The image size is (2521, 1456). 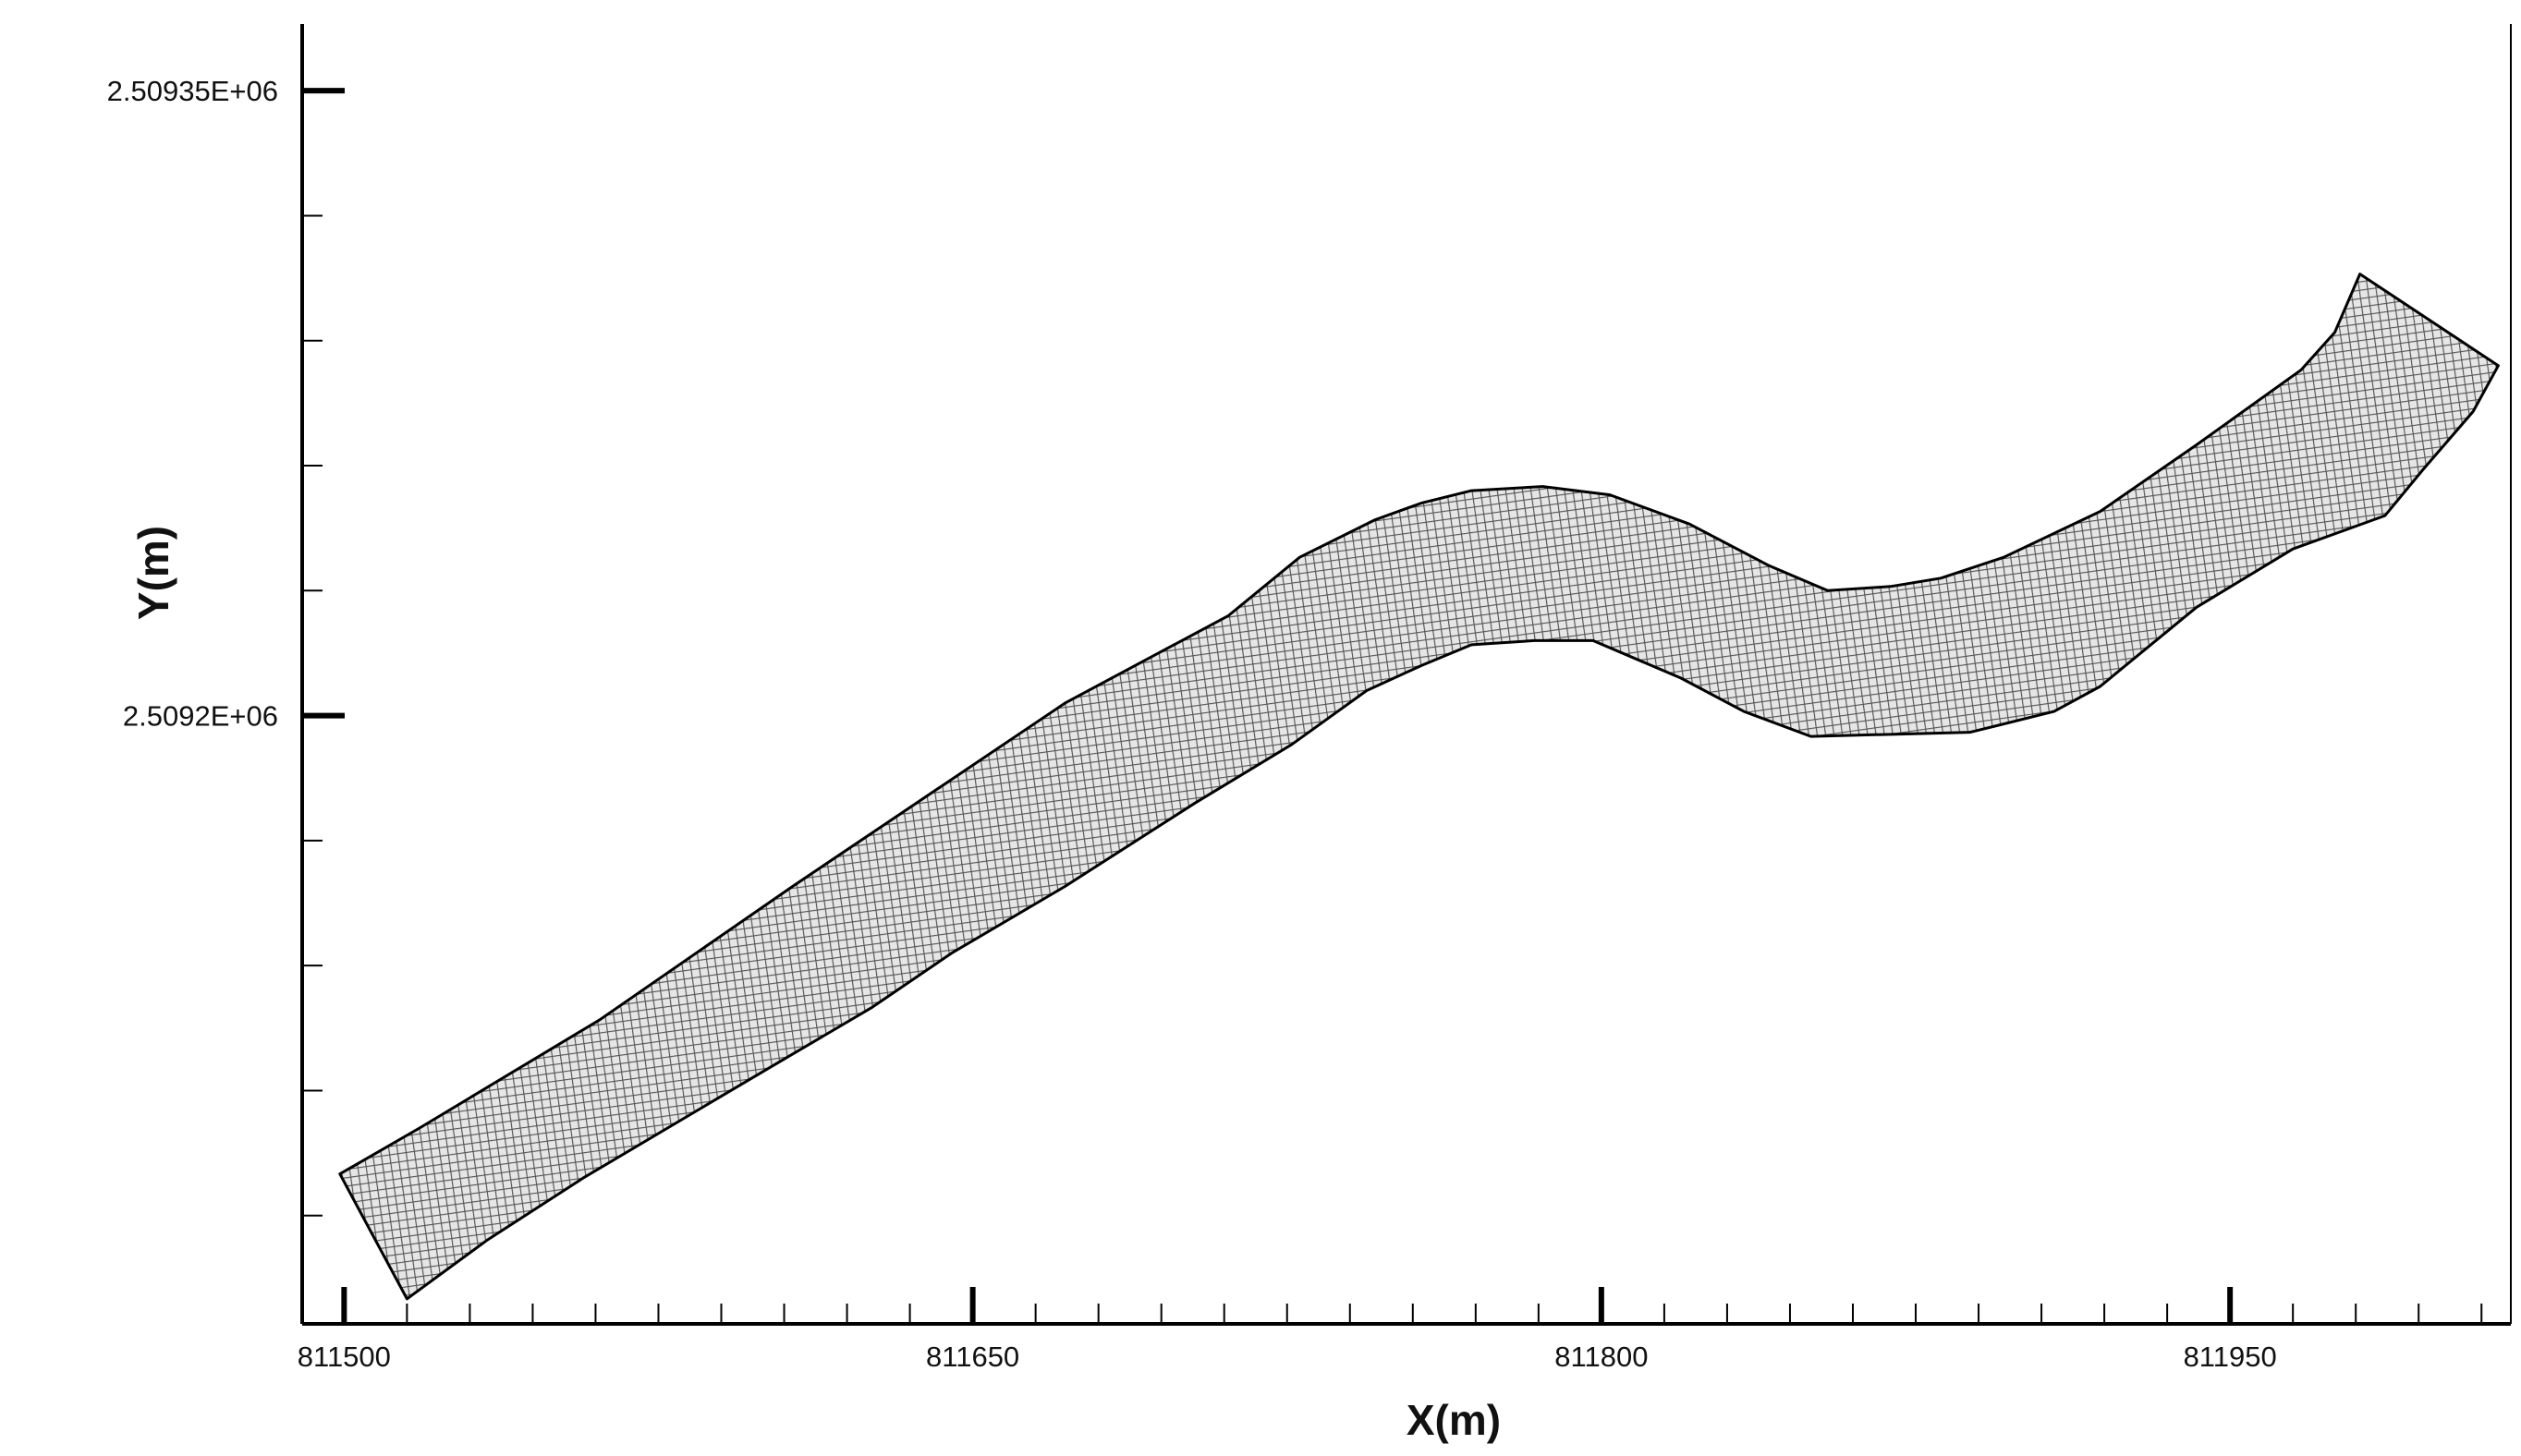 I want to click on x-axis-title: X(m), so click(x=1454, y=1420).